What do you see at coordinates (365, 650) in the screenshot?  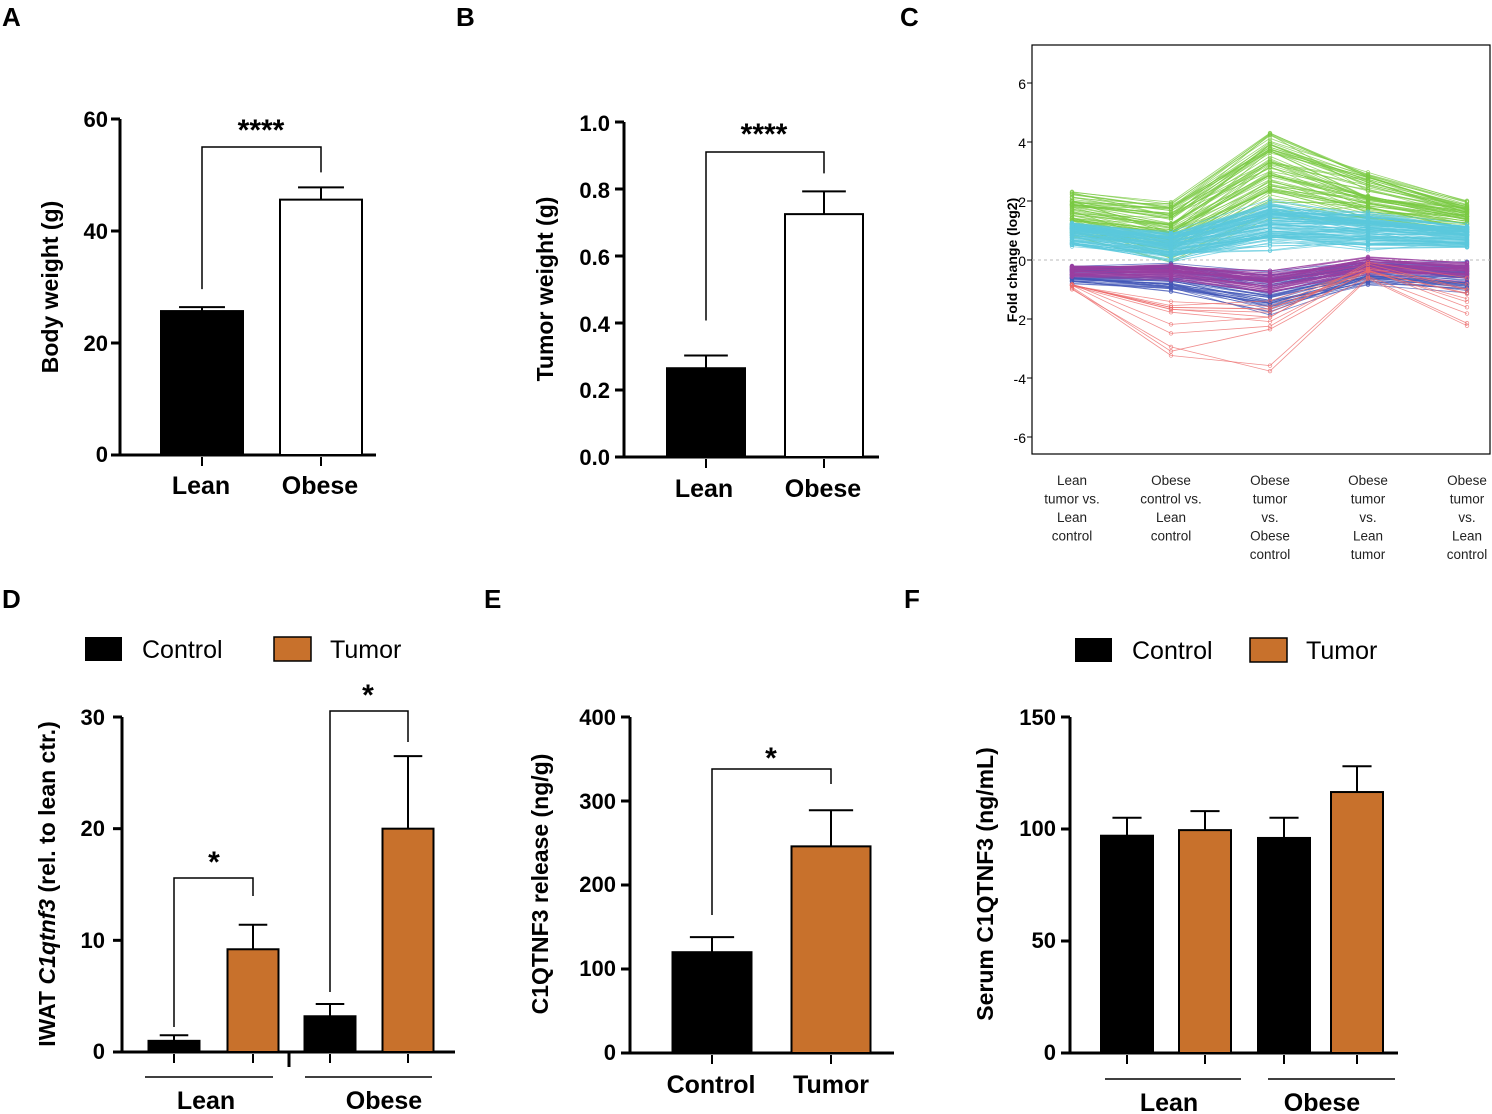 I see `panel-d-legend-tumor: Tumor` at bounding box center [365, 650].